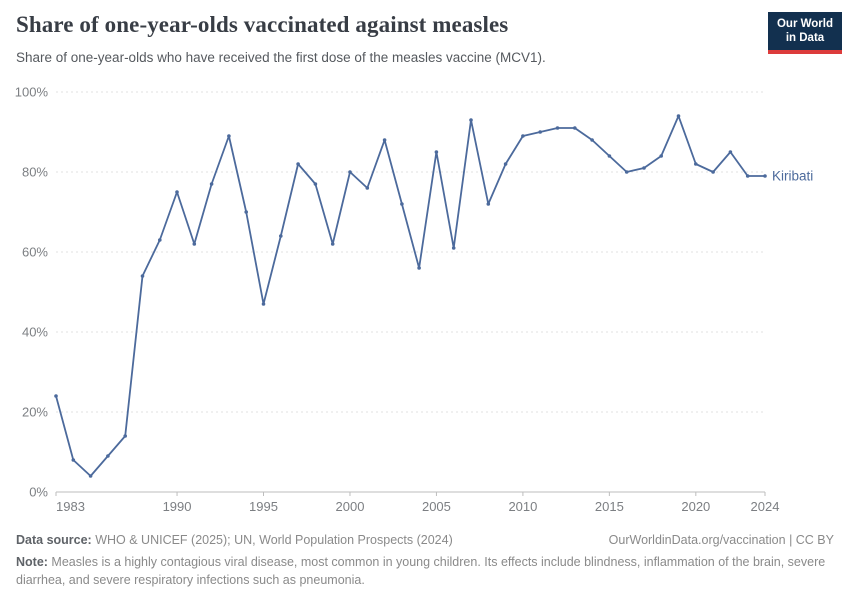 The height and width of the screenshot is (600, 850). I want to click on y-tick-label: 20%, so click(35, 412).